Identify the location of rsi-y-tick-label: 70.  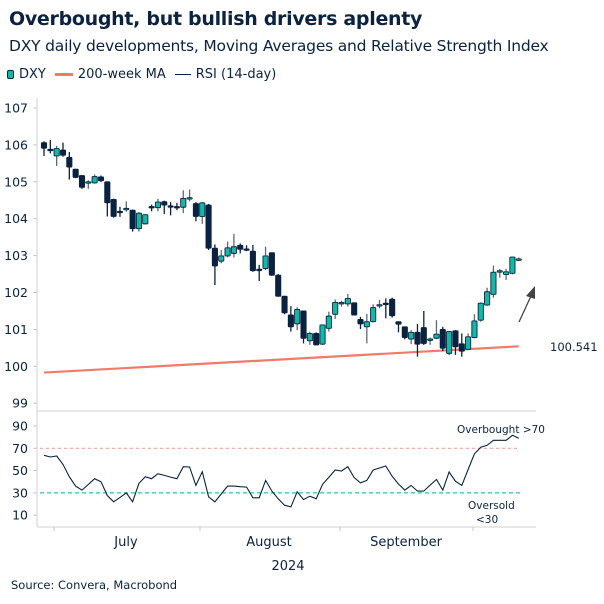
(20, 448).